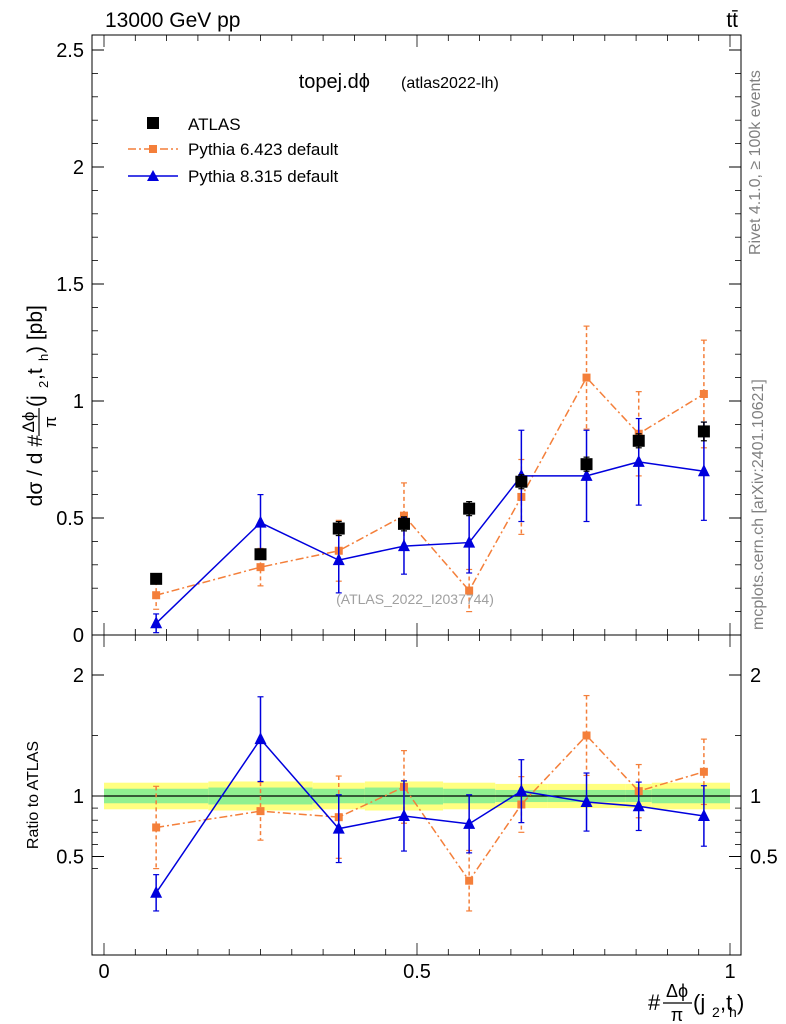  I want to click on mcplots-label: mcplots.cern.ch [arXiv:2401.10621], so click(758, 504).